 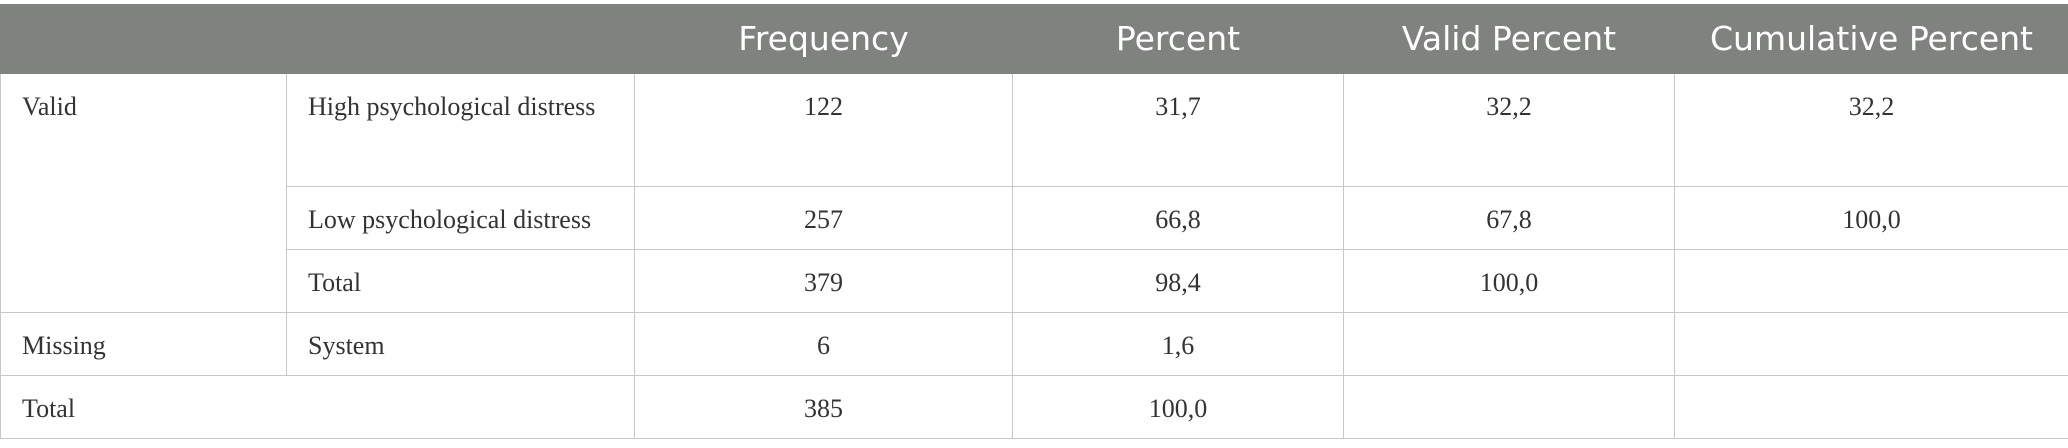 I want to click on row: Total 379 98,4 100,0, so click(x=1034, y=281).